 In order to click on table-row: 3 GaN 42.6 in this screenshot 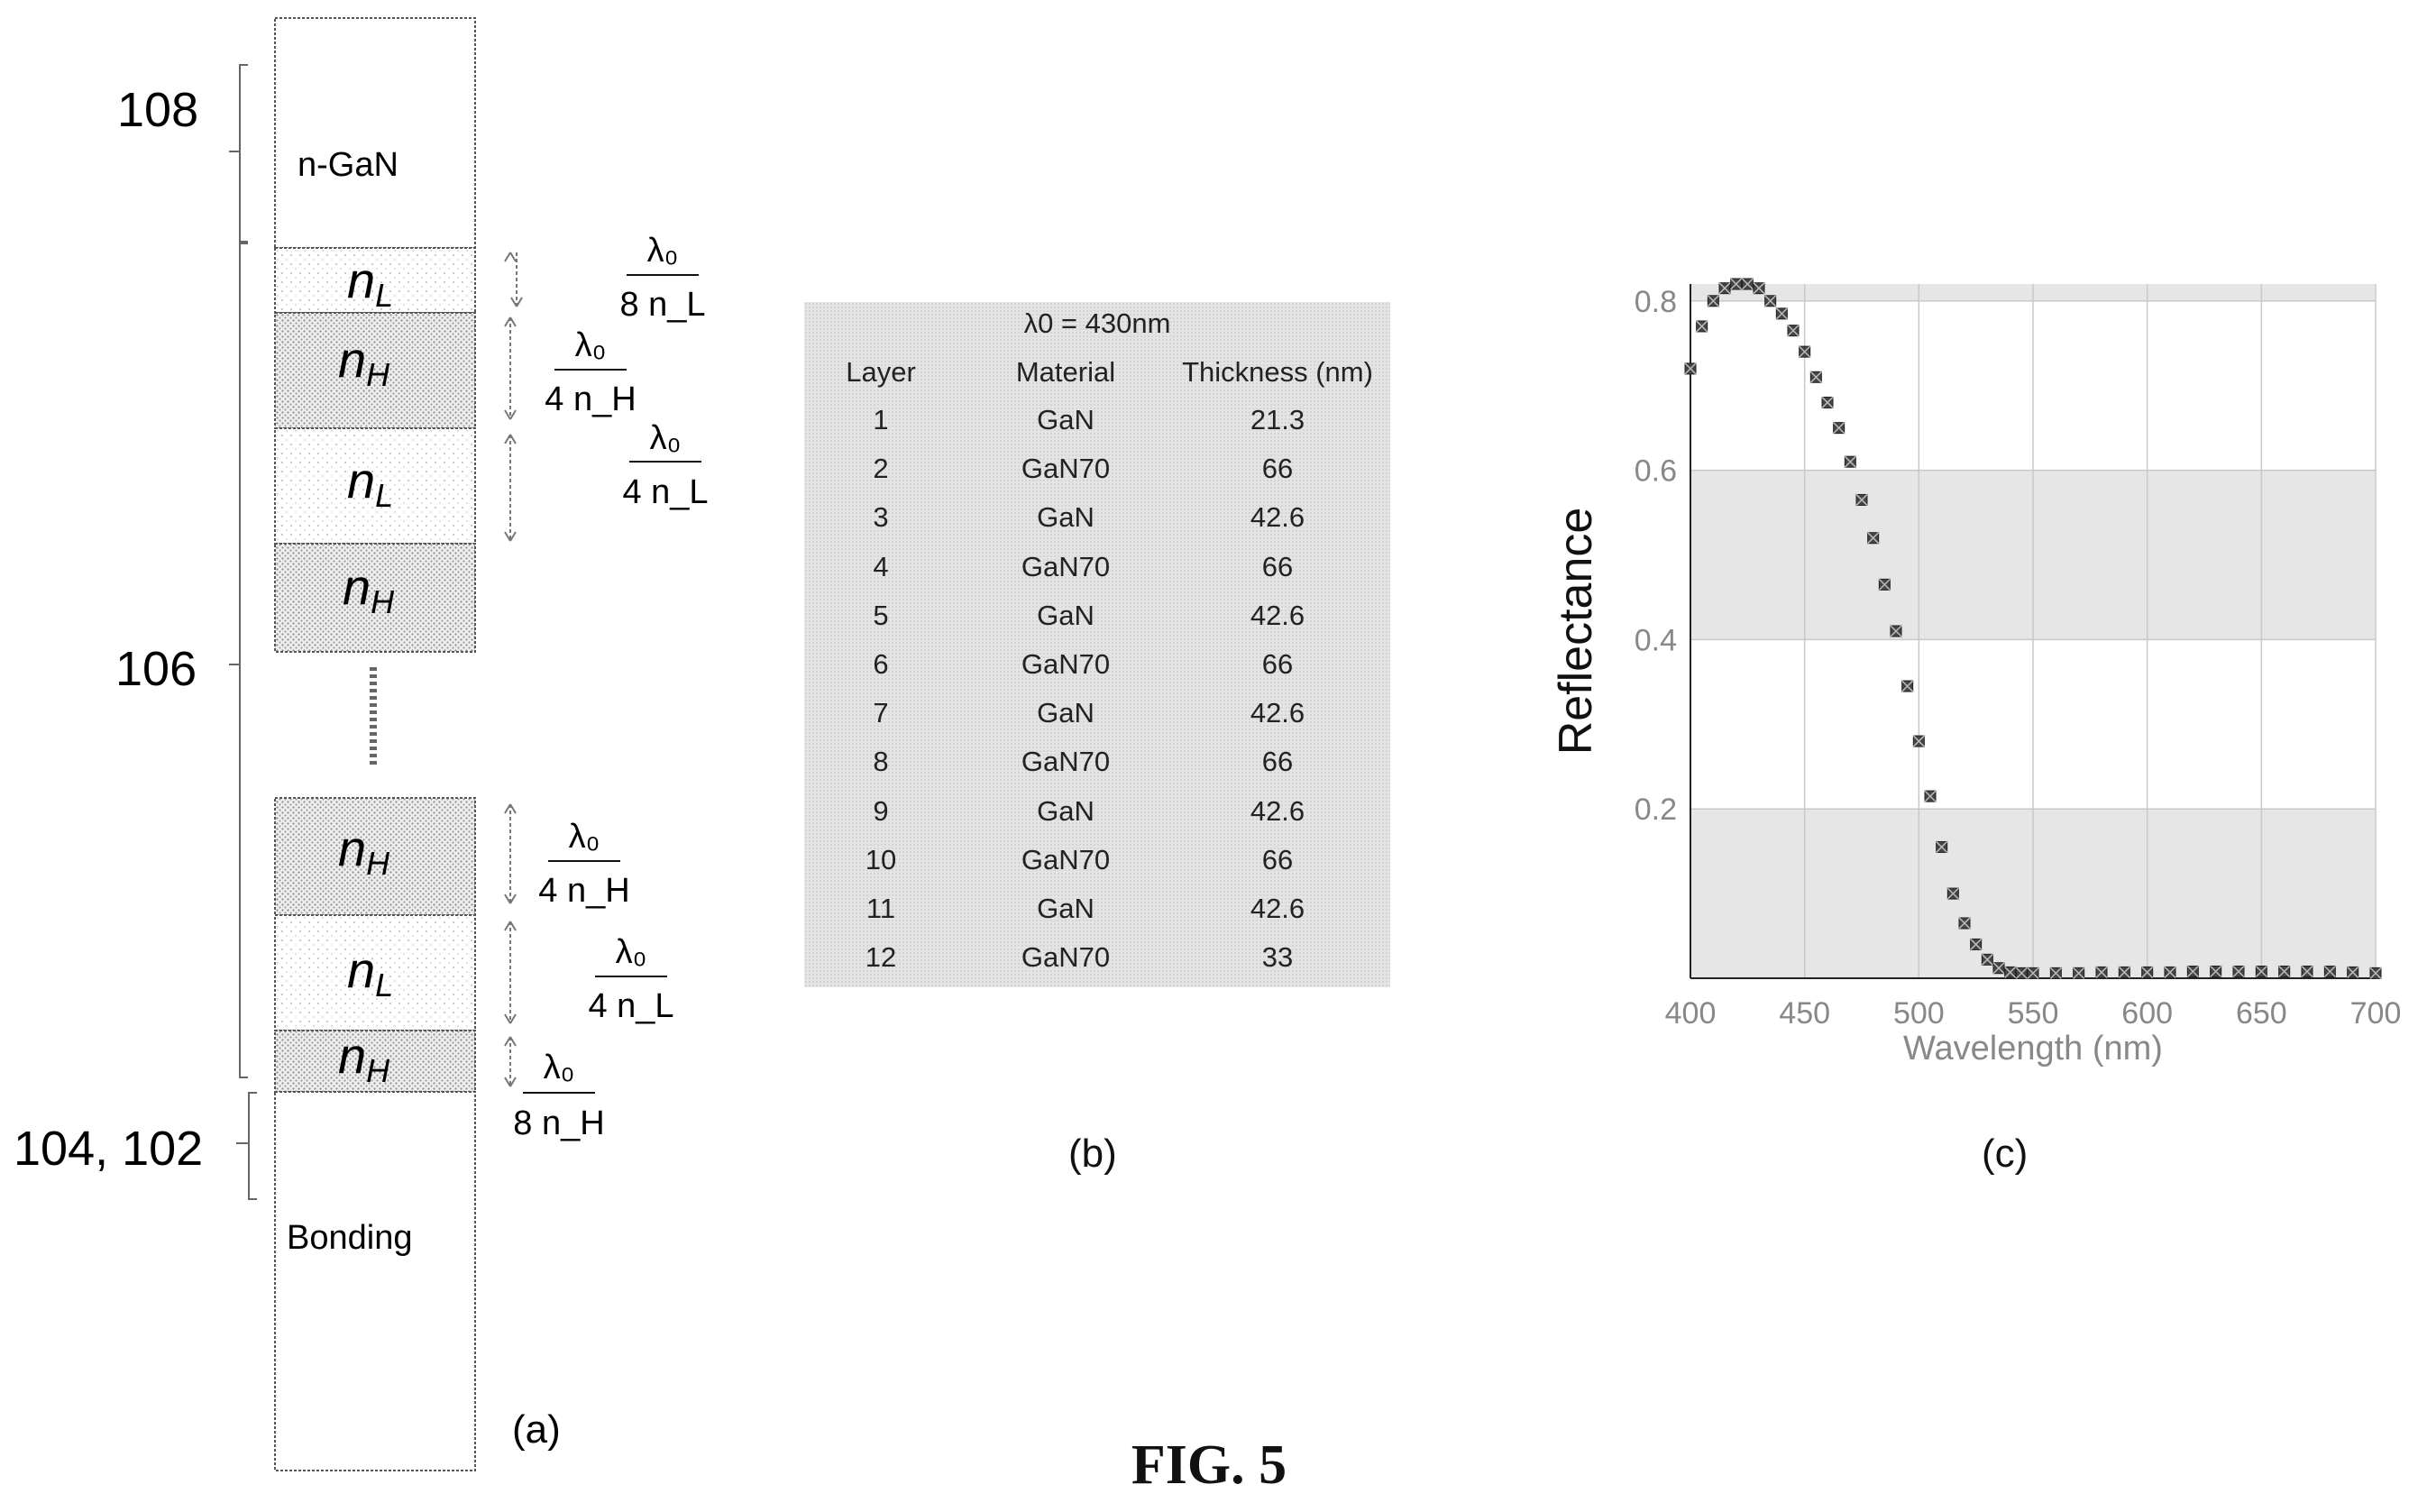, I will do `click(1097, 526)`.